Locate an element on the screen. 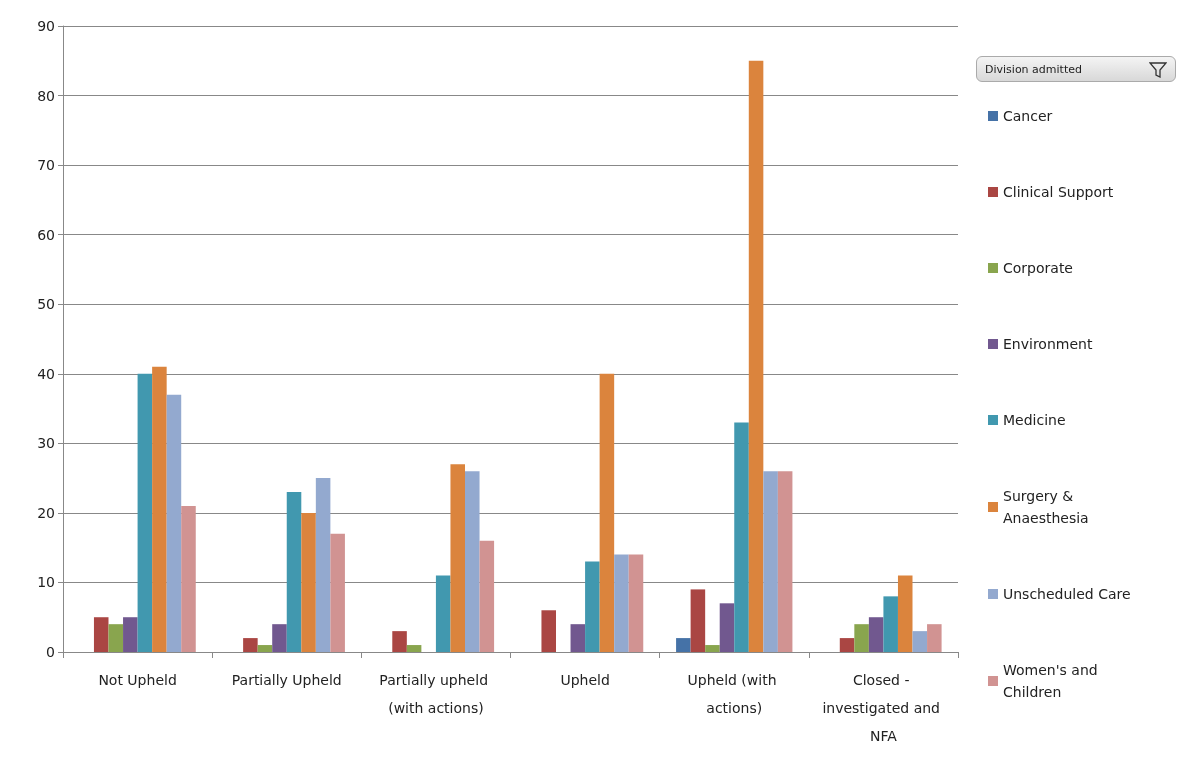 Image resolution: width=1181 pixels, height=760 pixels. y-tick-label: 20 is located at coordinates (46, 512).